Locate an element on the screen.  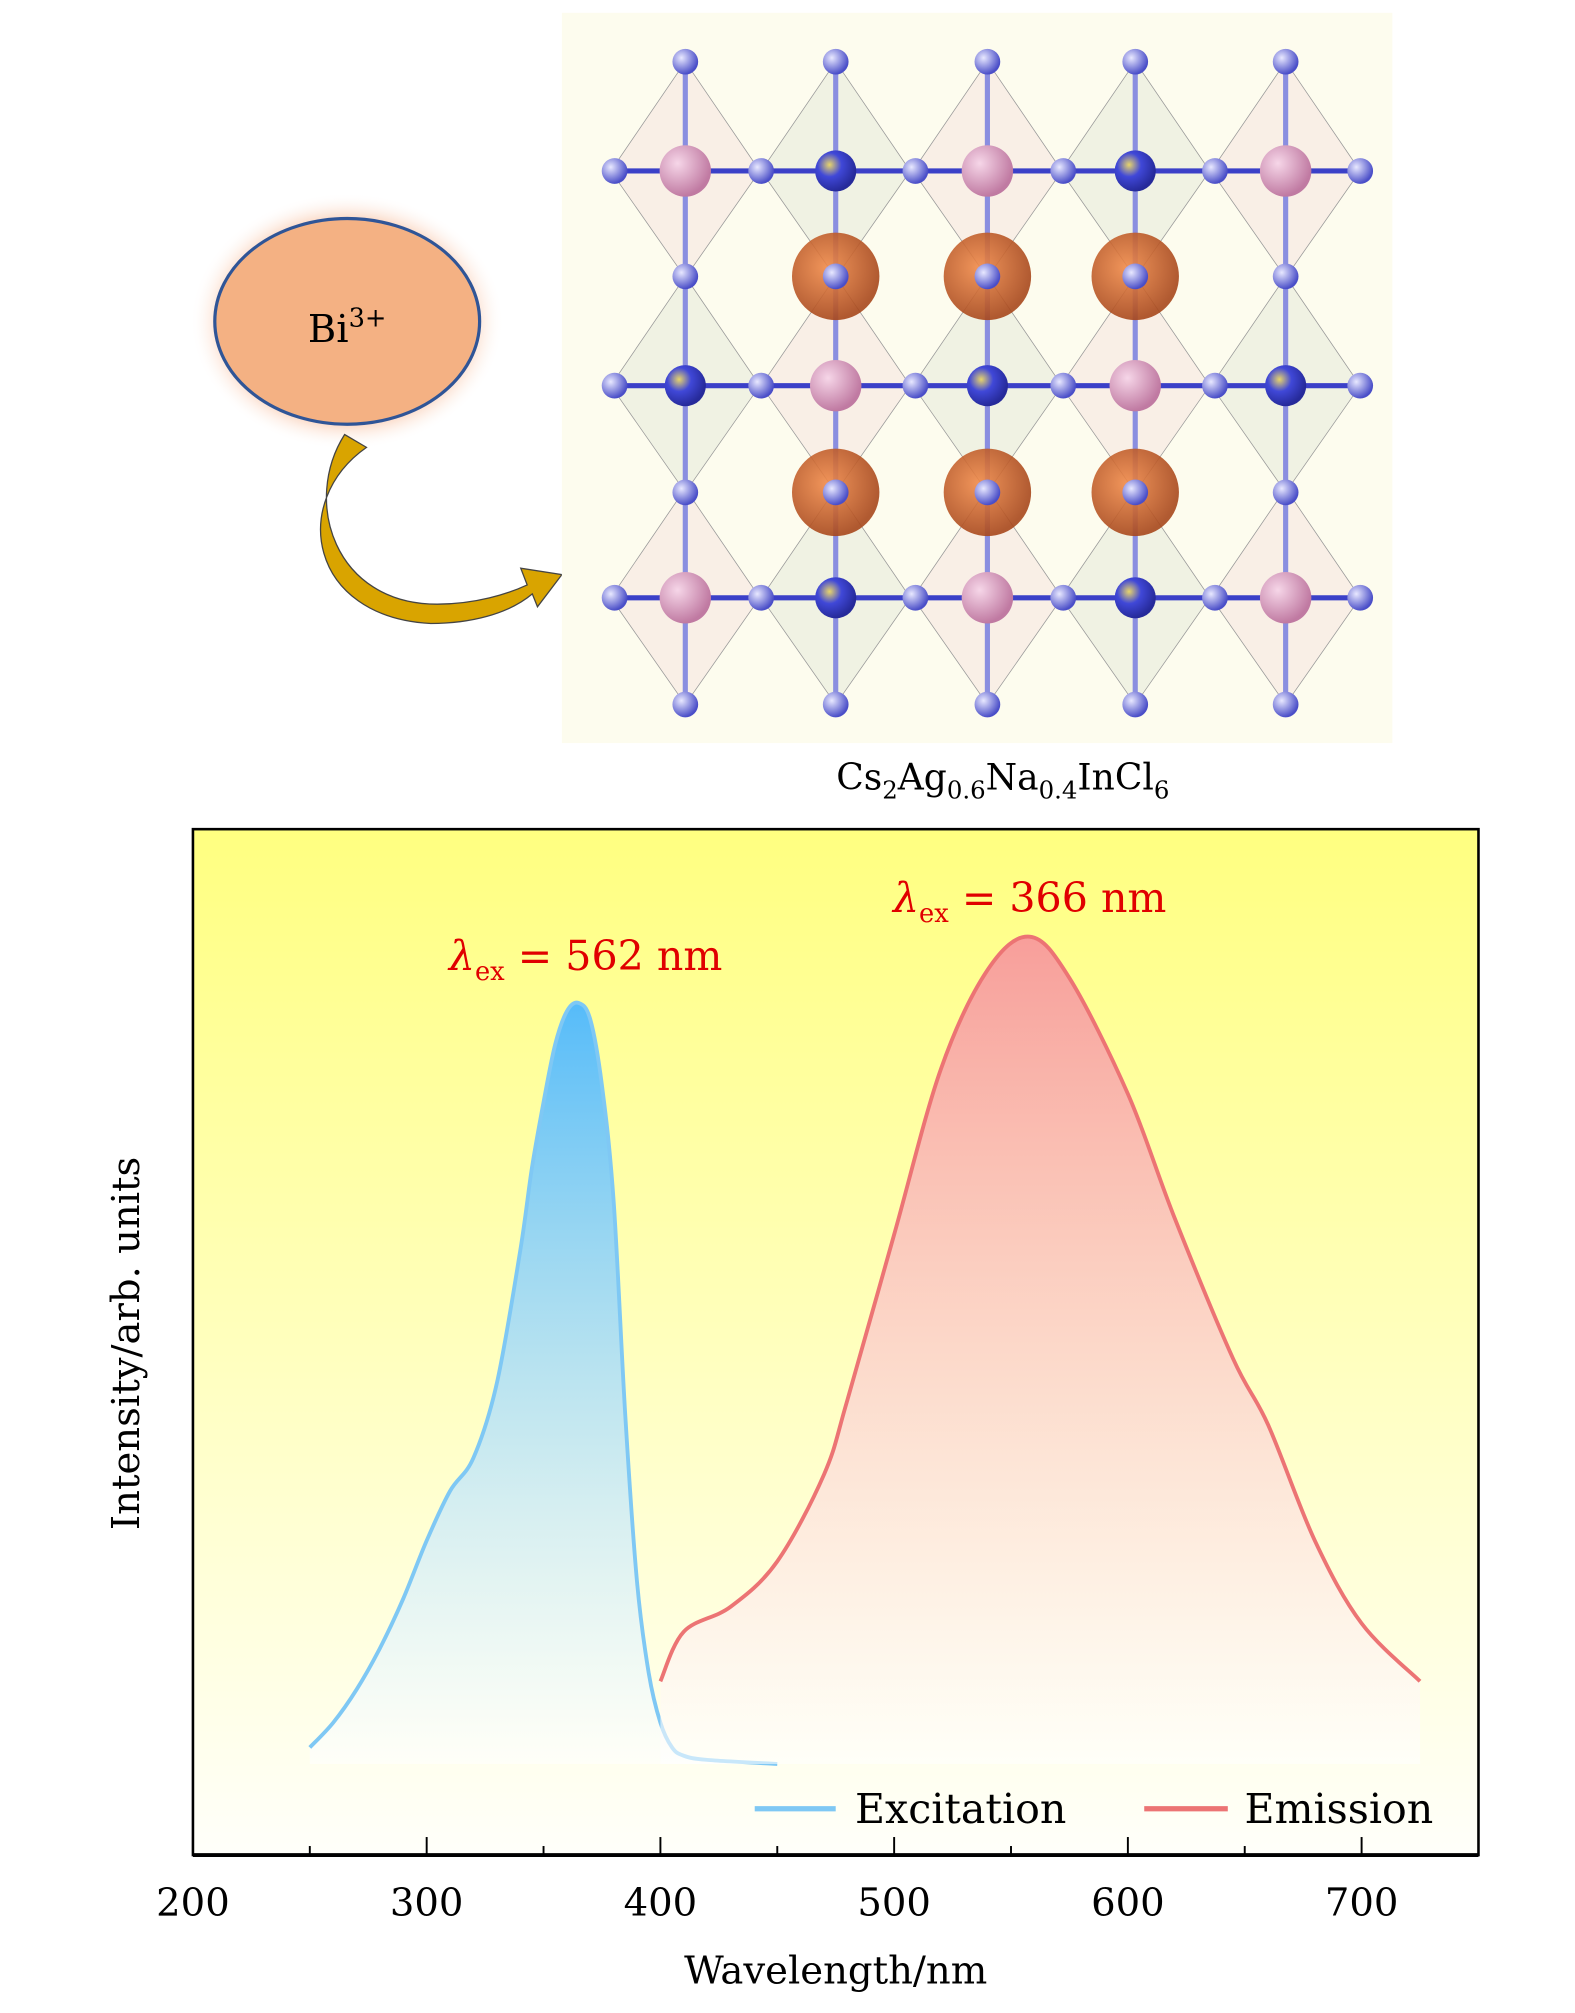
ion-label-sup: 3+ is located at coordinates (368, 319).